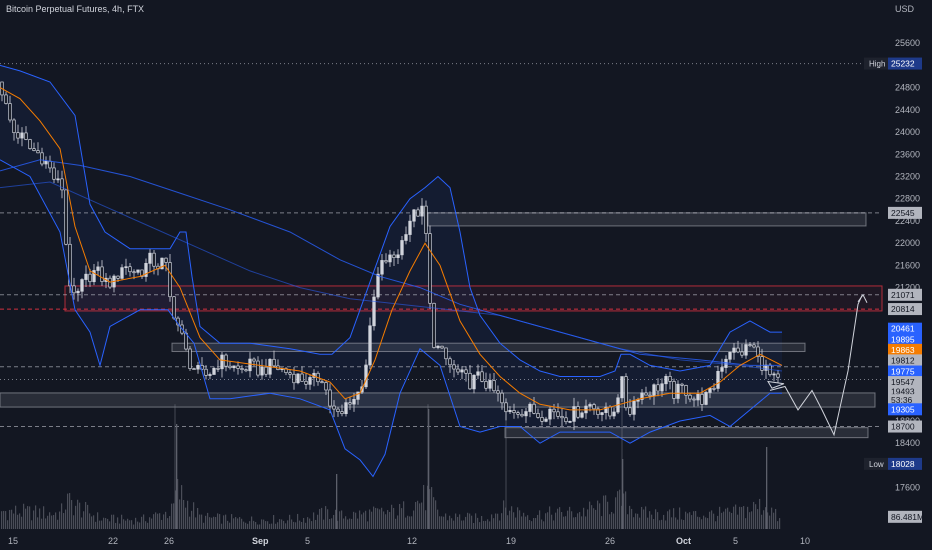 This screenshot has height=550, width=932. I want to click on x-tick-label: 26, so click(610, 541).